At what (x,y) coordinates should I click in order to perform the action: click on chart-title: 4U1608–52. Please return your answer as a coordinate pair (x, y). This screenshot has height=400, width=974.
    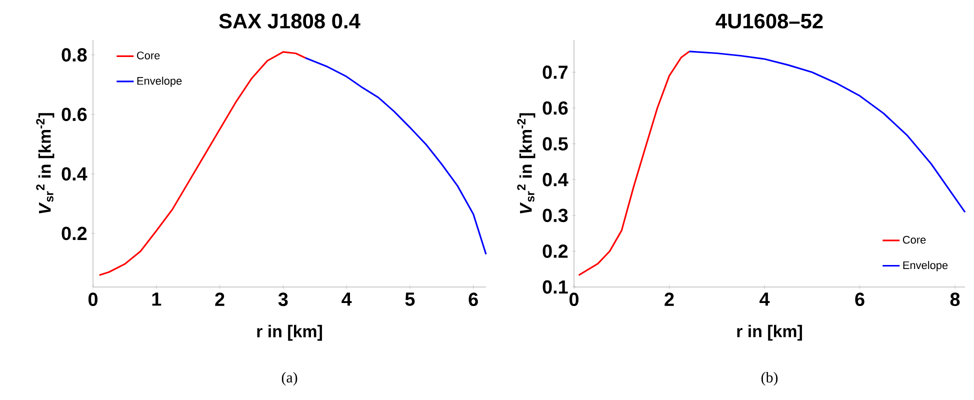
    Looking at the image, I should click on (769, 21).